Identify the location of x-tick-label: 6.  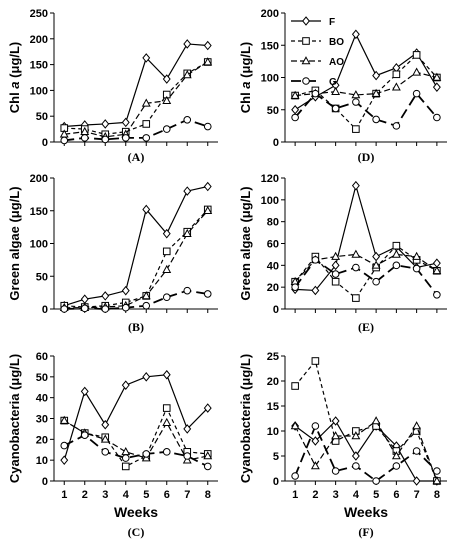
(167, 495).